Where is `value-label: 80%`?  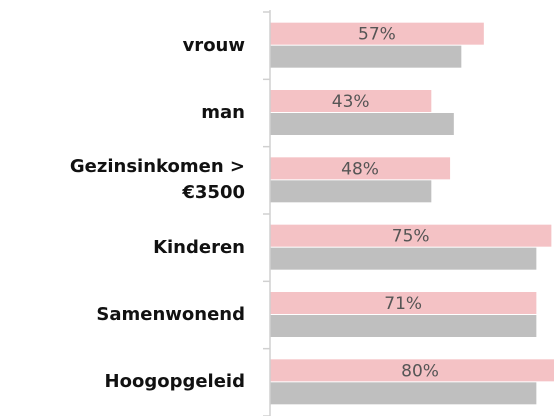 value-label: 80% is located at coordinates (420, 371).